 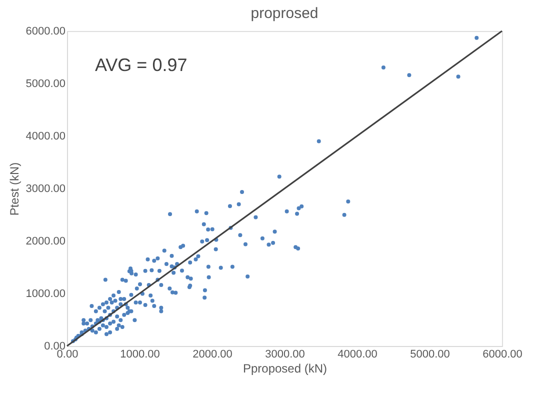 I want to click on y-tick-label: 6000.00, so click(x=46, y=32).